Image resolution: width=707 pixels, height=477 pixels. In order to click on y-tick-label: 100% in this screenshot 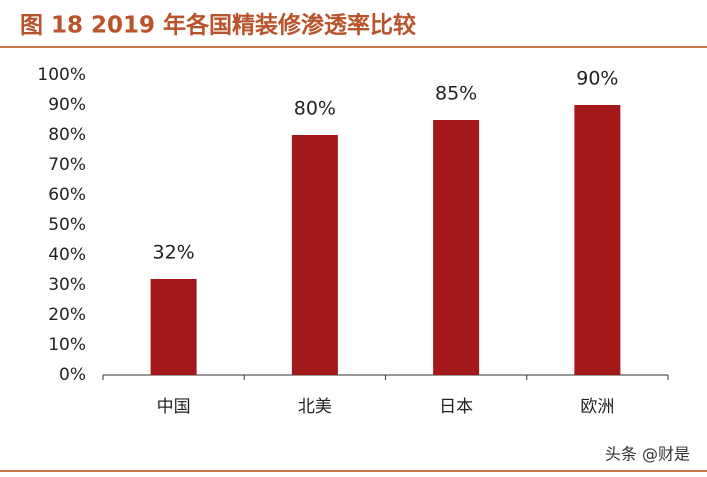, I will do `click(61, 75)`.